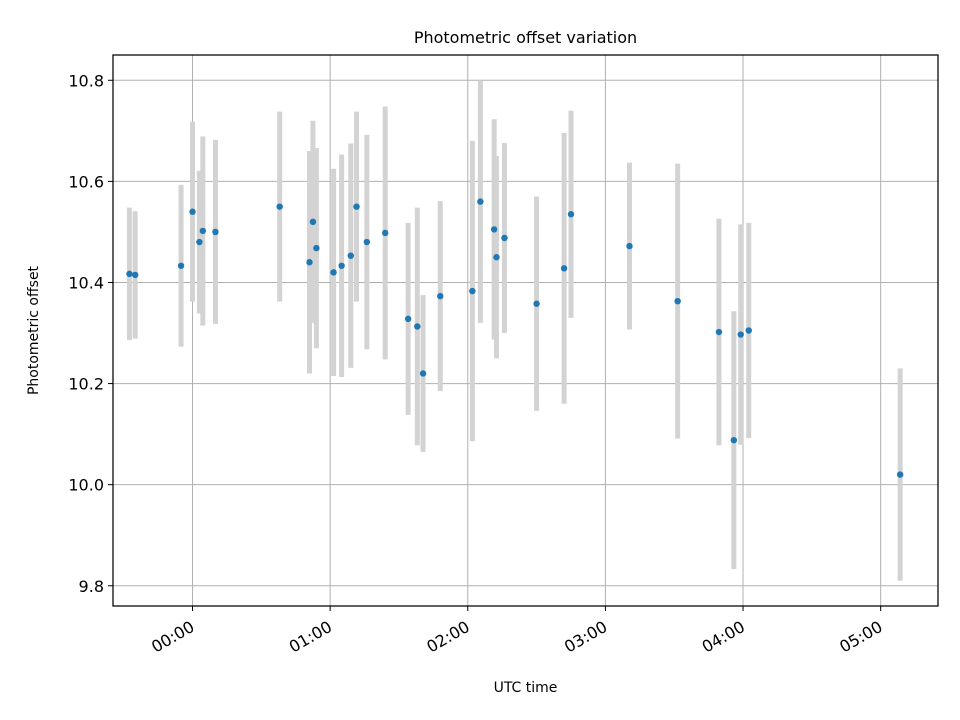 Image resolution: width=960 pixels, height=720 pixels. I want to click on y-tick-label: 10.8, so click(86, 80).